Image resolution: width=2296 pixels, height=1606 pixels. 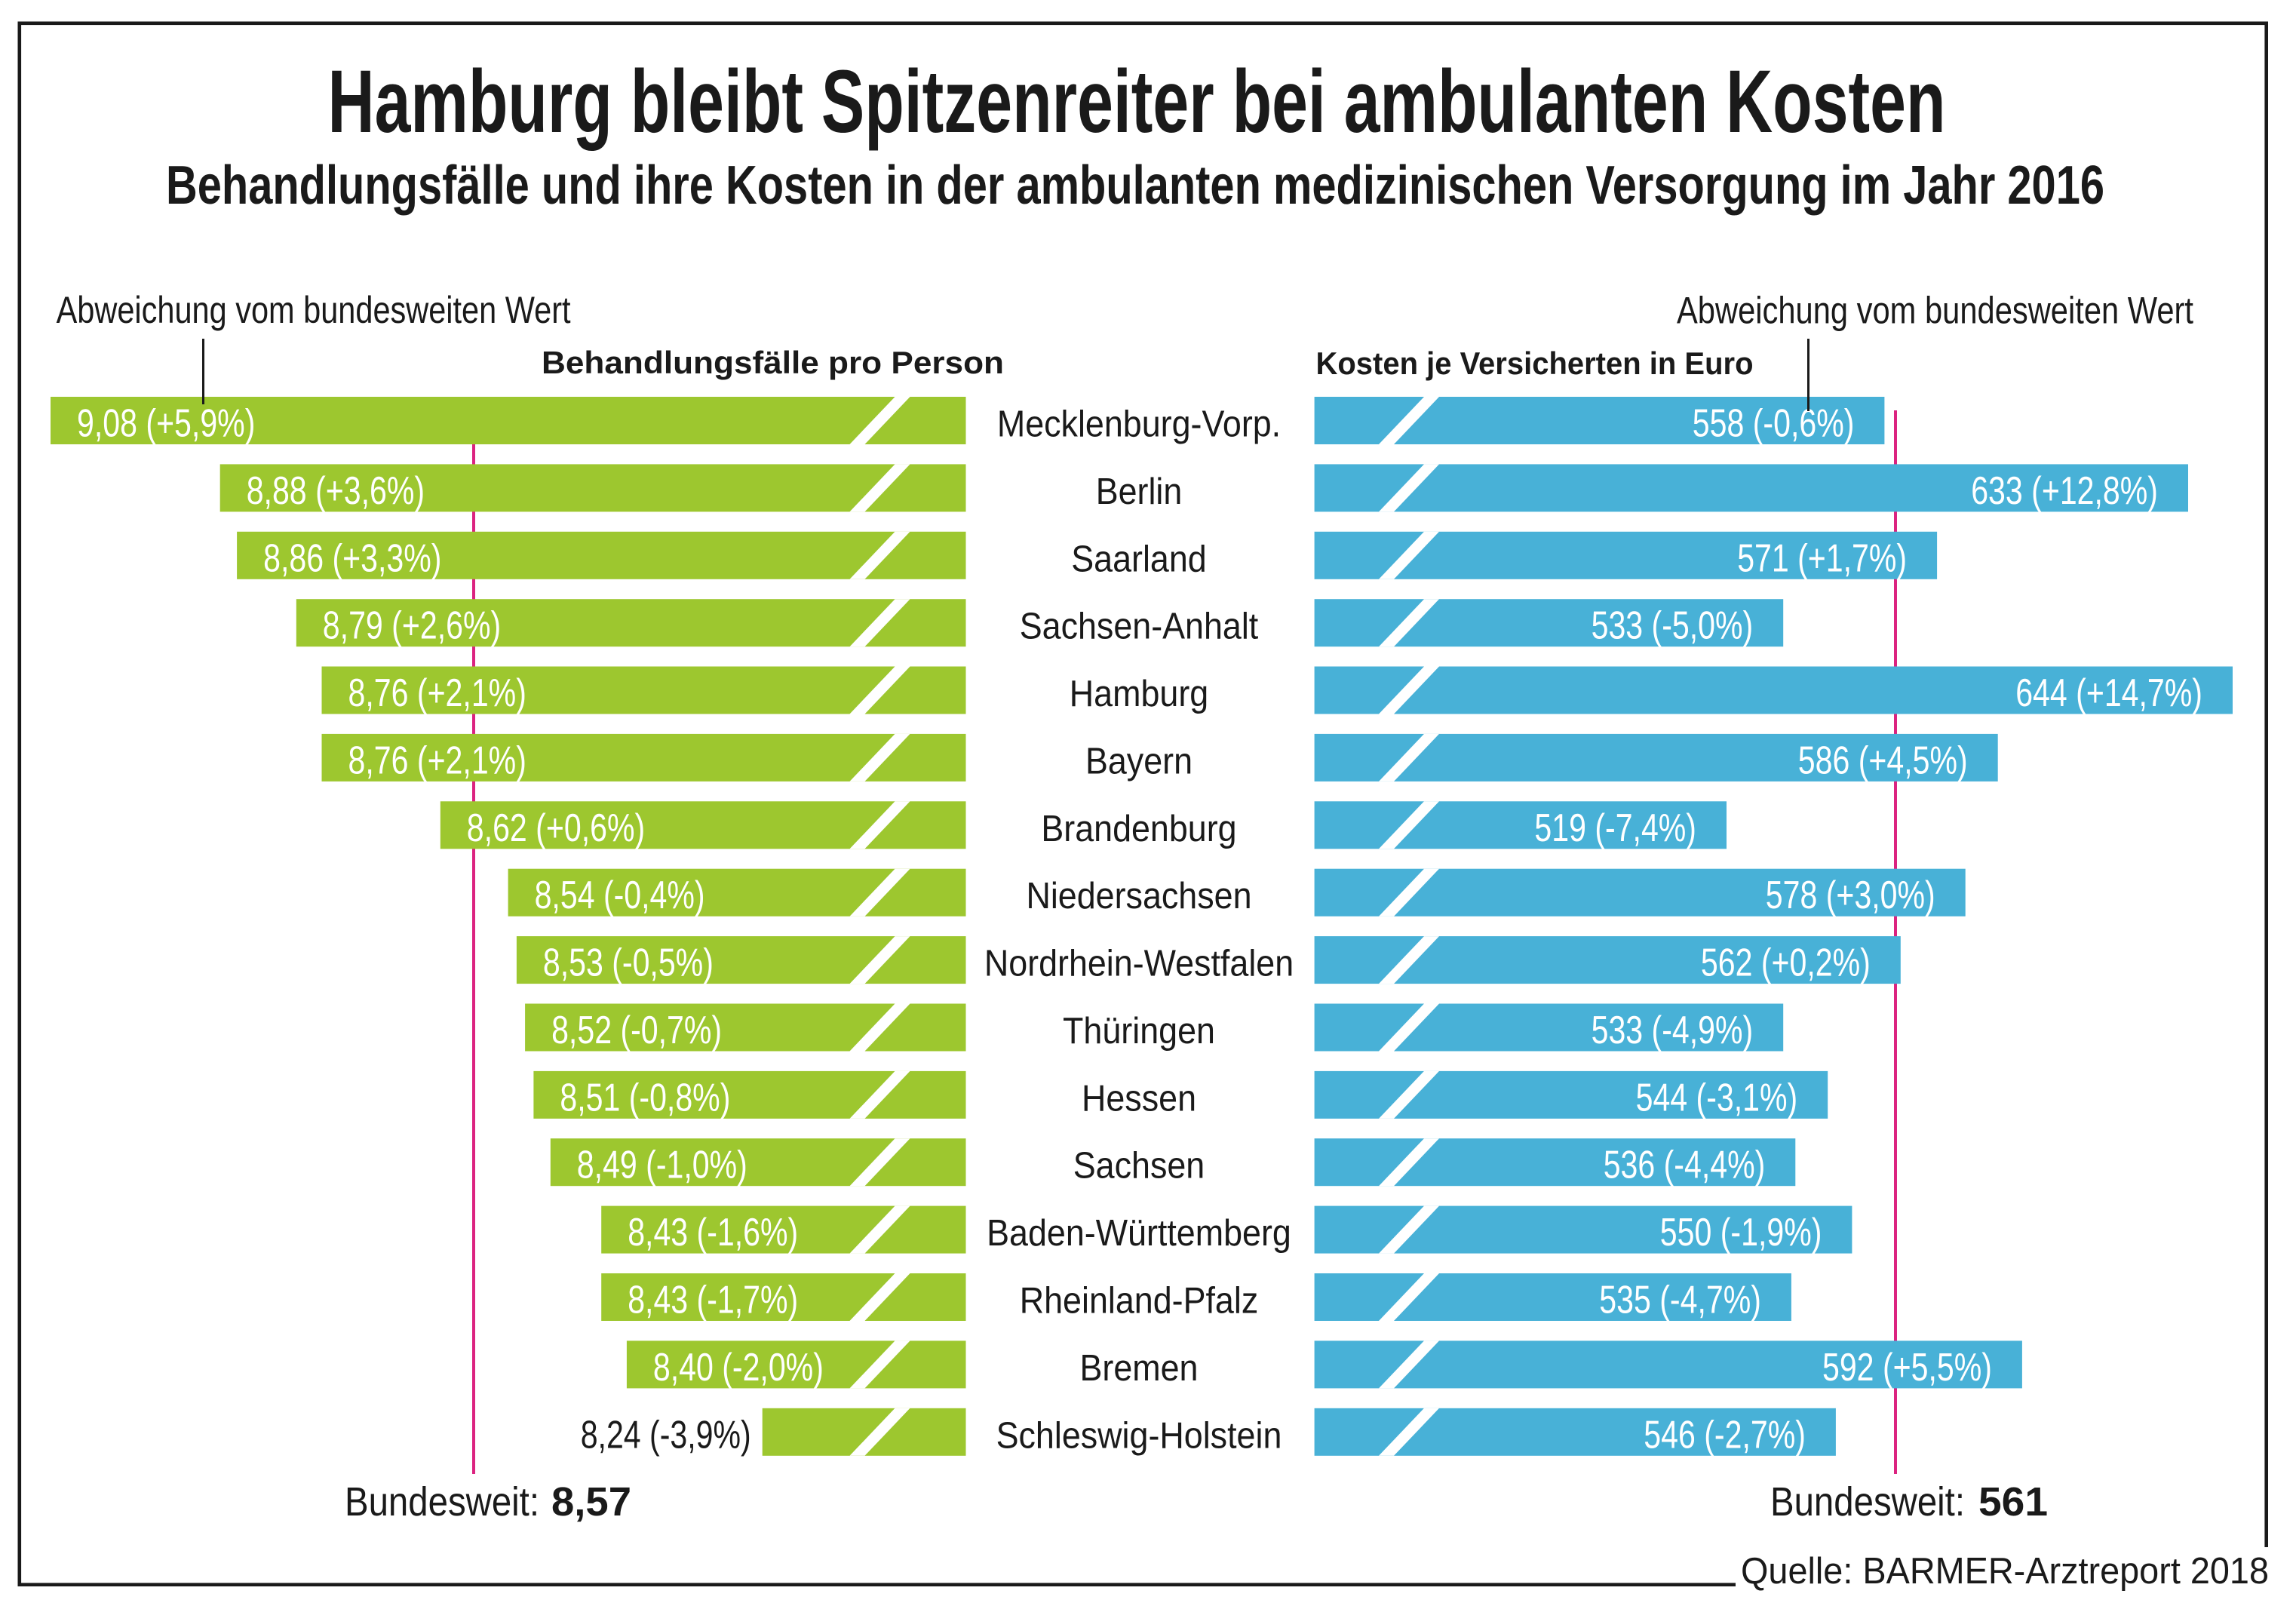 I want to click on svg-text: 8,40 (-2,0%), so click(x=738, y=1368).